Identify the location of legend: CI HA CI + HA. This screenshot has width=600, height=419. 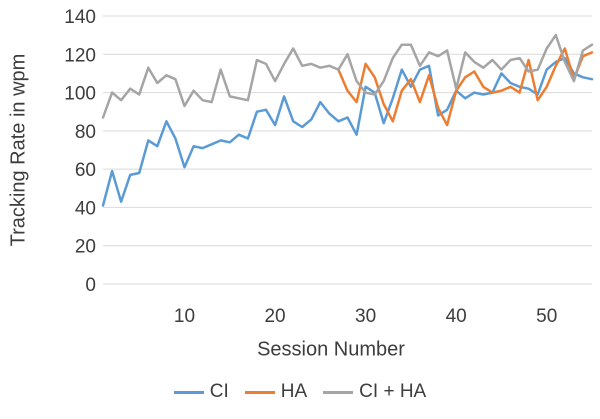
(300, 392).